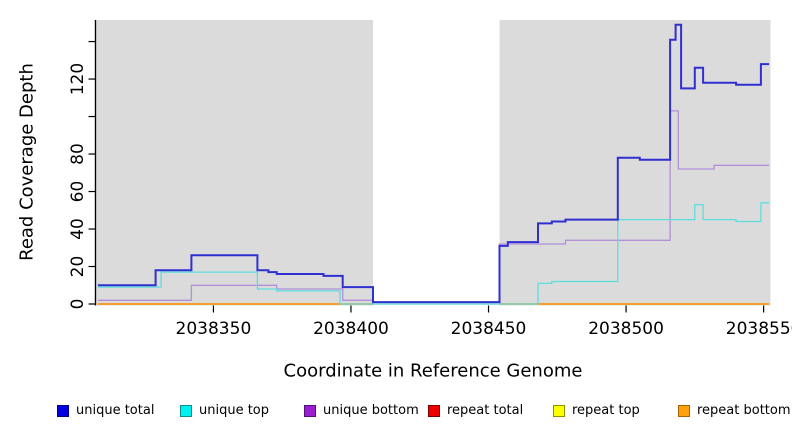  What do you see at coordinates (78, 154) in the screenshot?
I see `y-tick-label: 80` at bounding box center [78, 154].